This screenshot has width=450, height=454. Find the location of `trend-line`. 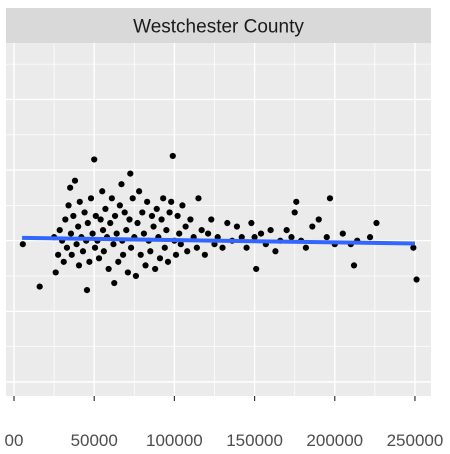

trend-line is located at coordinates (218, 240).